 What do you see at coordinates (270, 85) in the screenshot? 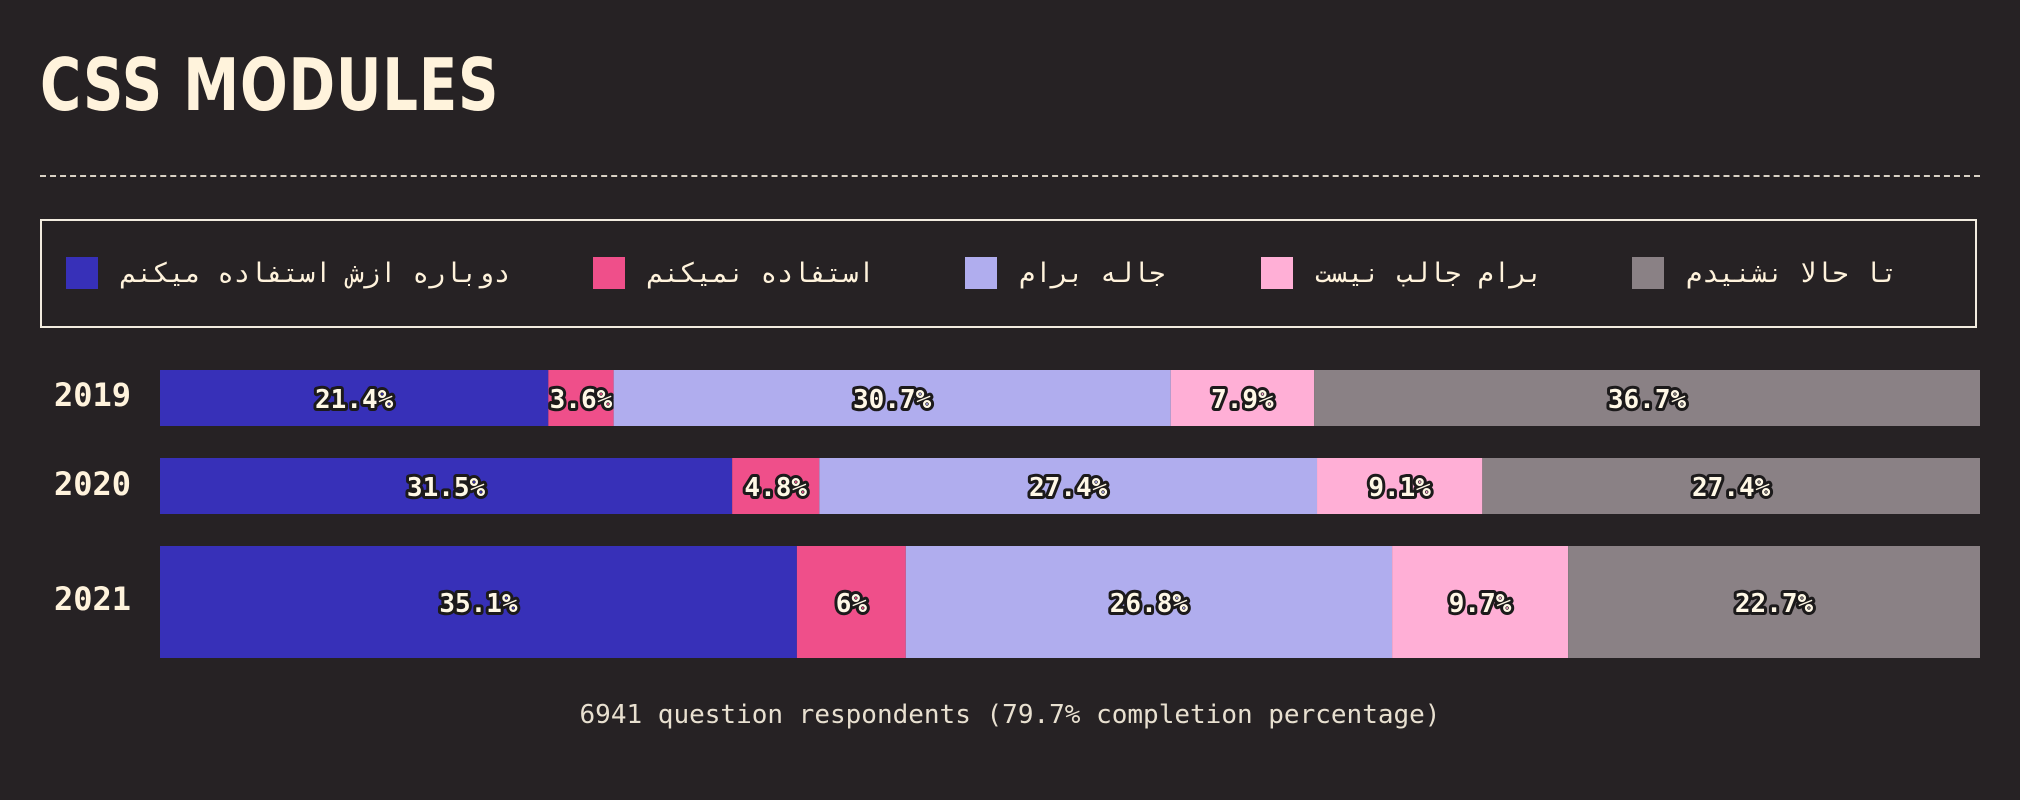
I see `chart-title: CSS MODULES` at bounding box center [270, 85].